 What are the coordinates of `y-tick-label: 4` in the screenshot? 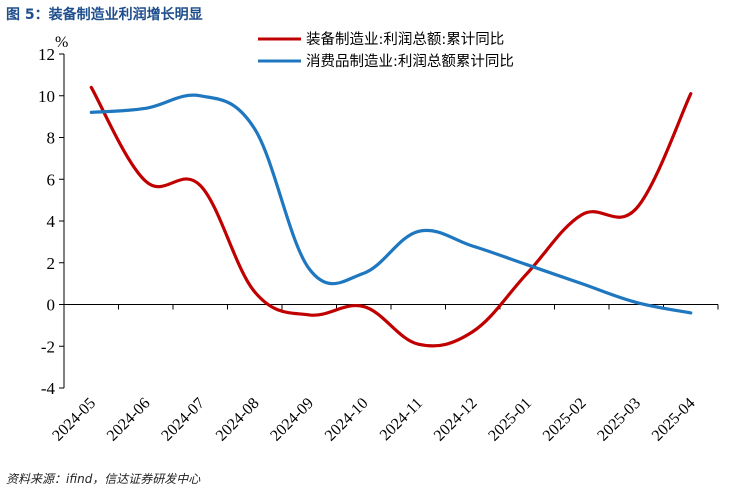 It's located at (51, 221).